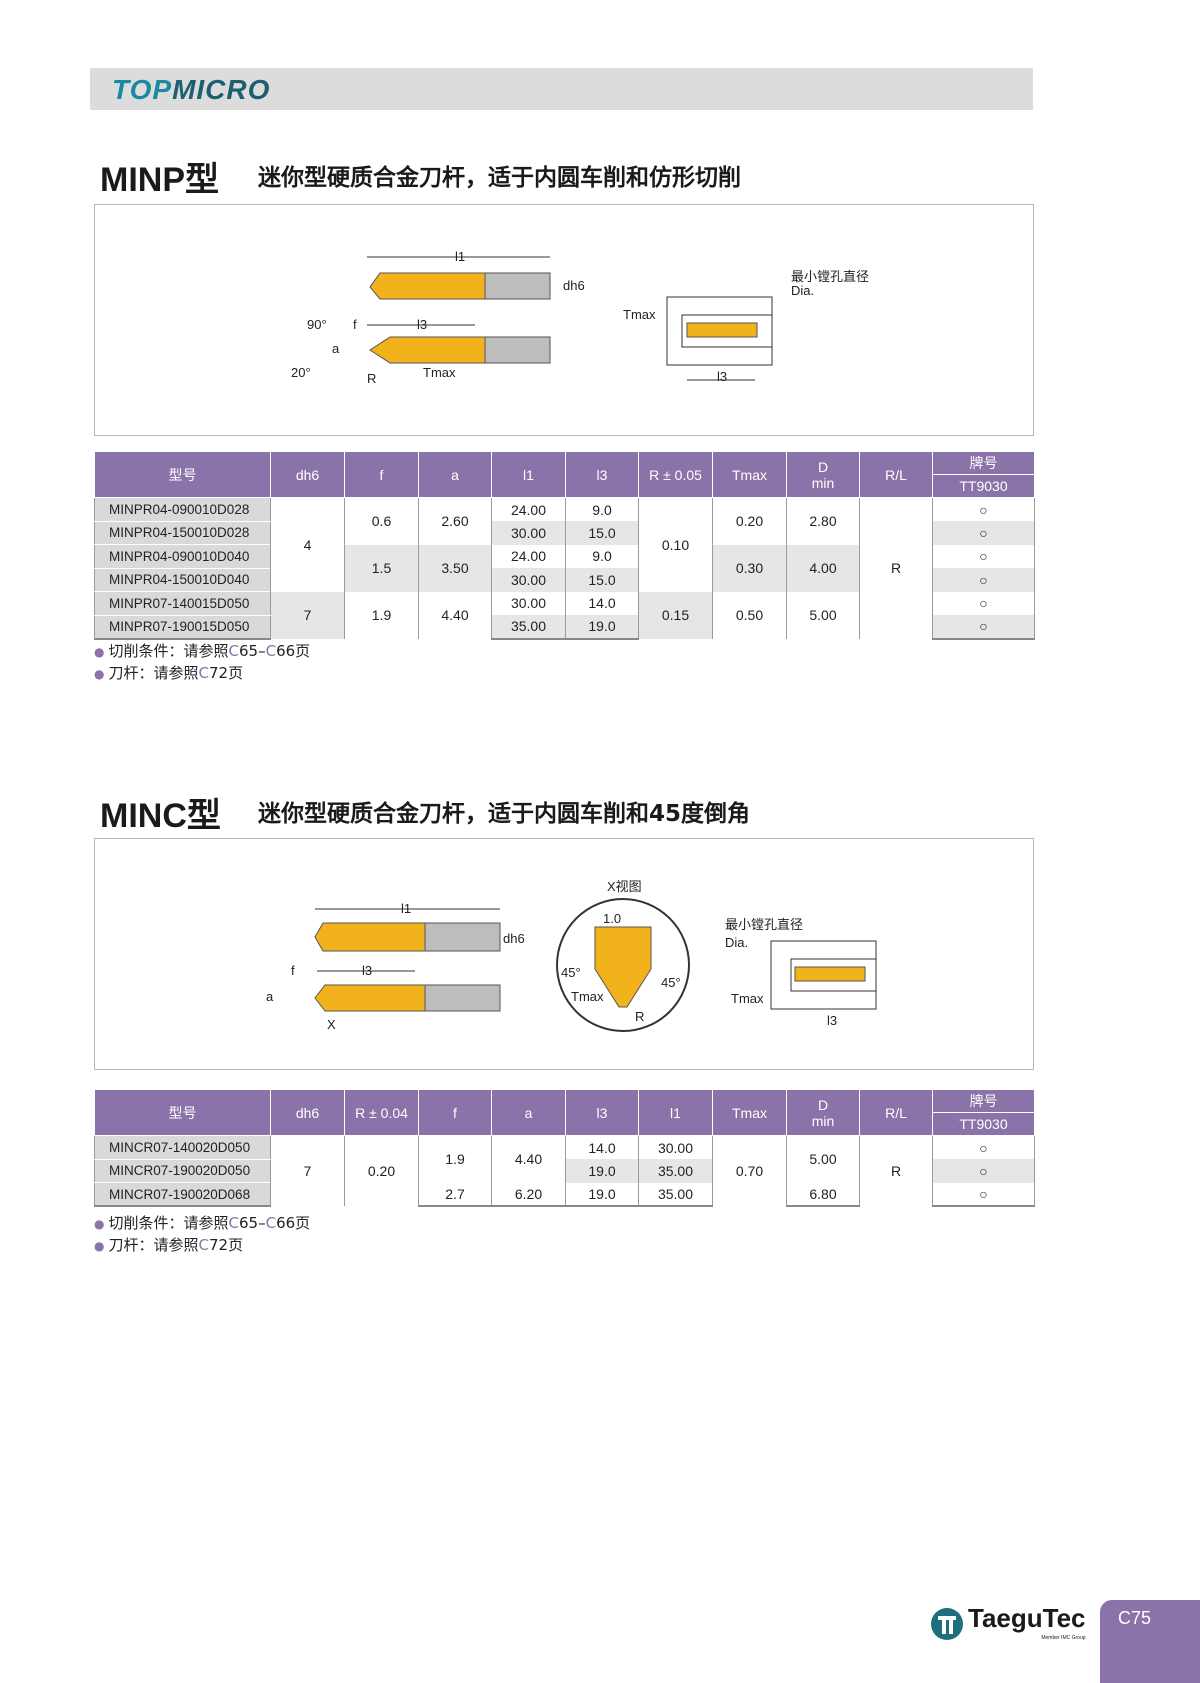  What do you see at coordinates (624, 886) in the screenshot?
I see `label-x-view: X视图` at bounding box center [624, 886].